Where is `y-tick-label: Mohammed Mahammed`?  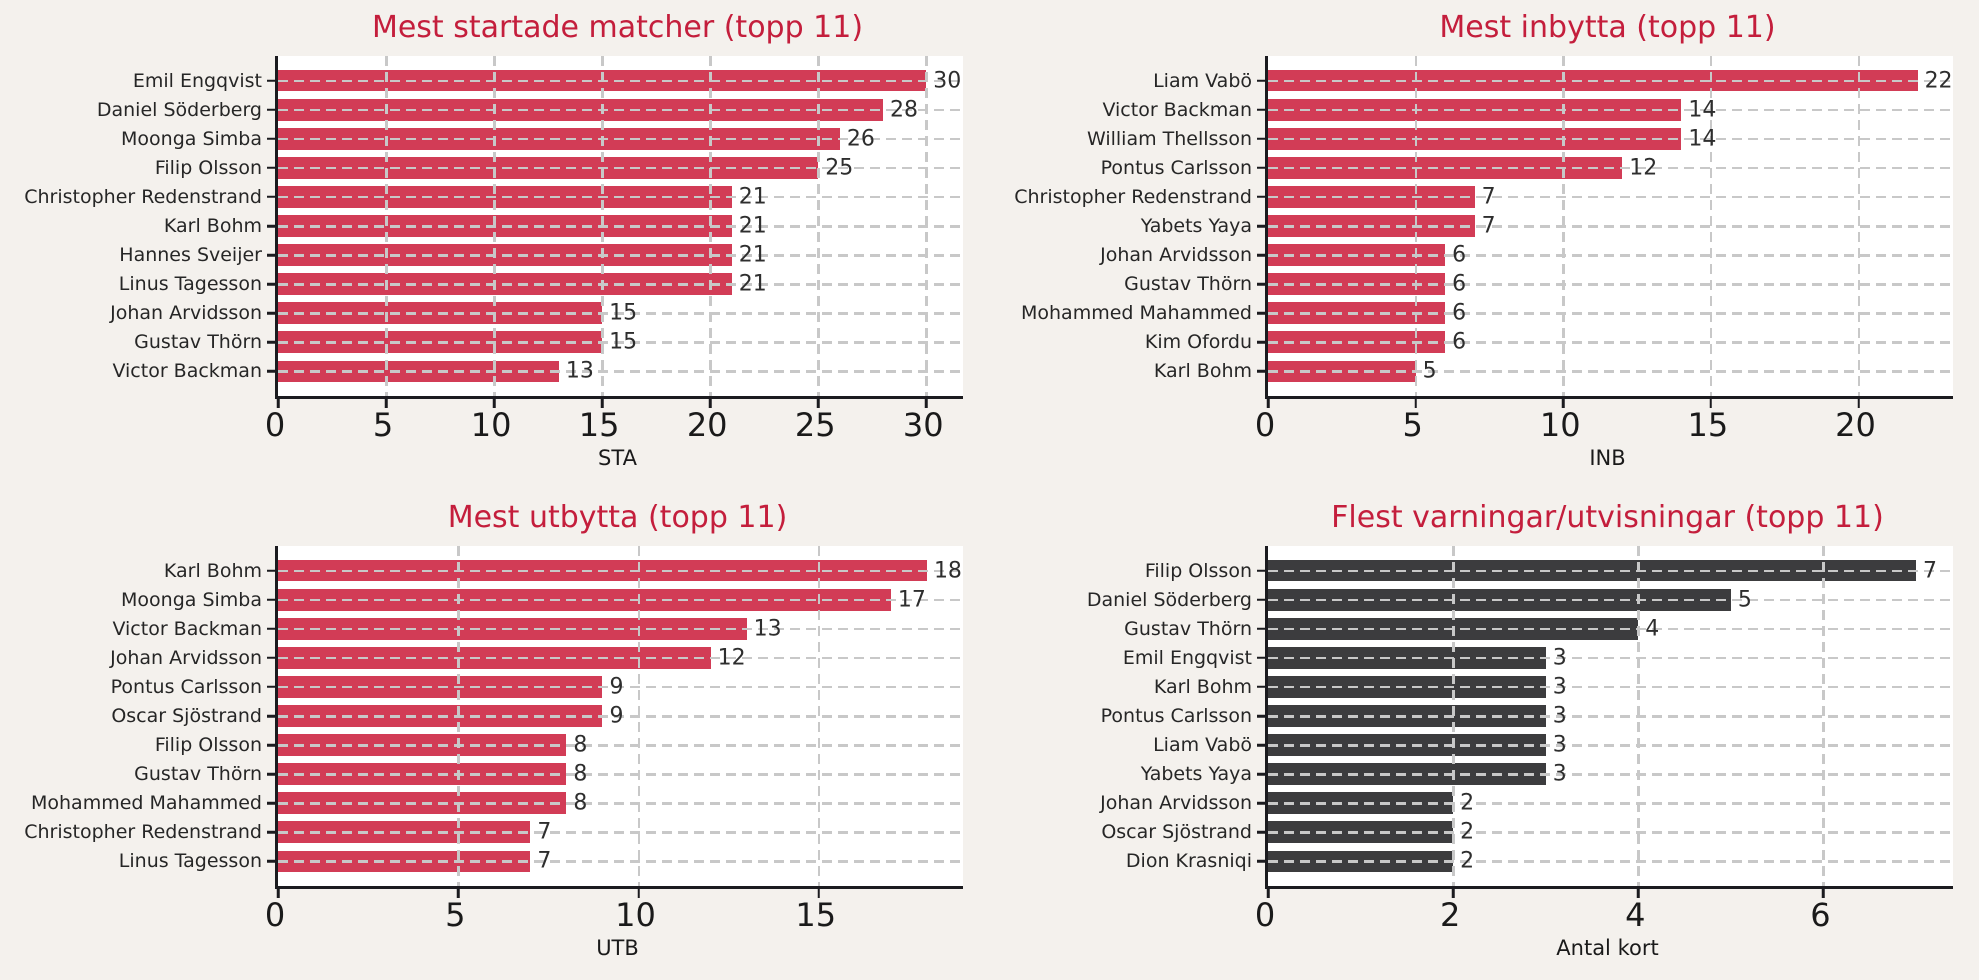 y-tick-label: Mohammed Mahammed is located at coordinates (146, 803).